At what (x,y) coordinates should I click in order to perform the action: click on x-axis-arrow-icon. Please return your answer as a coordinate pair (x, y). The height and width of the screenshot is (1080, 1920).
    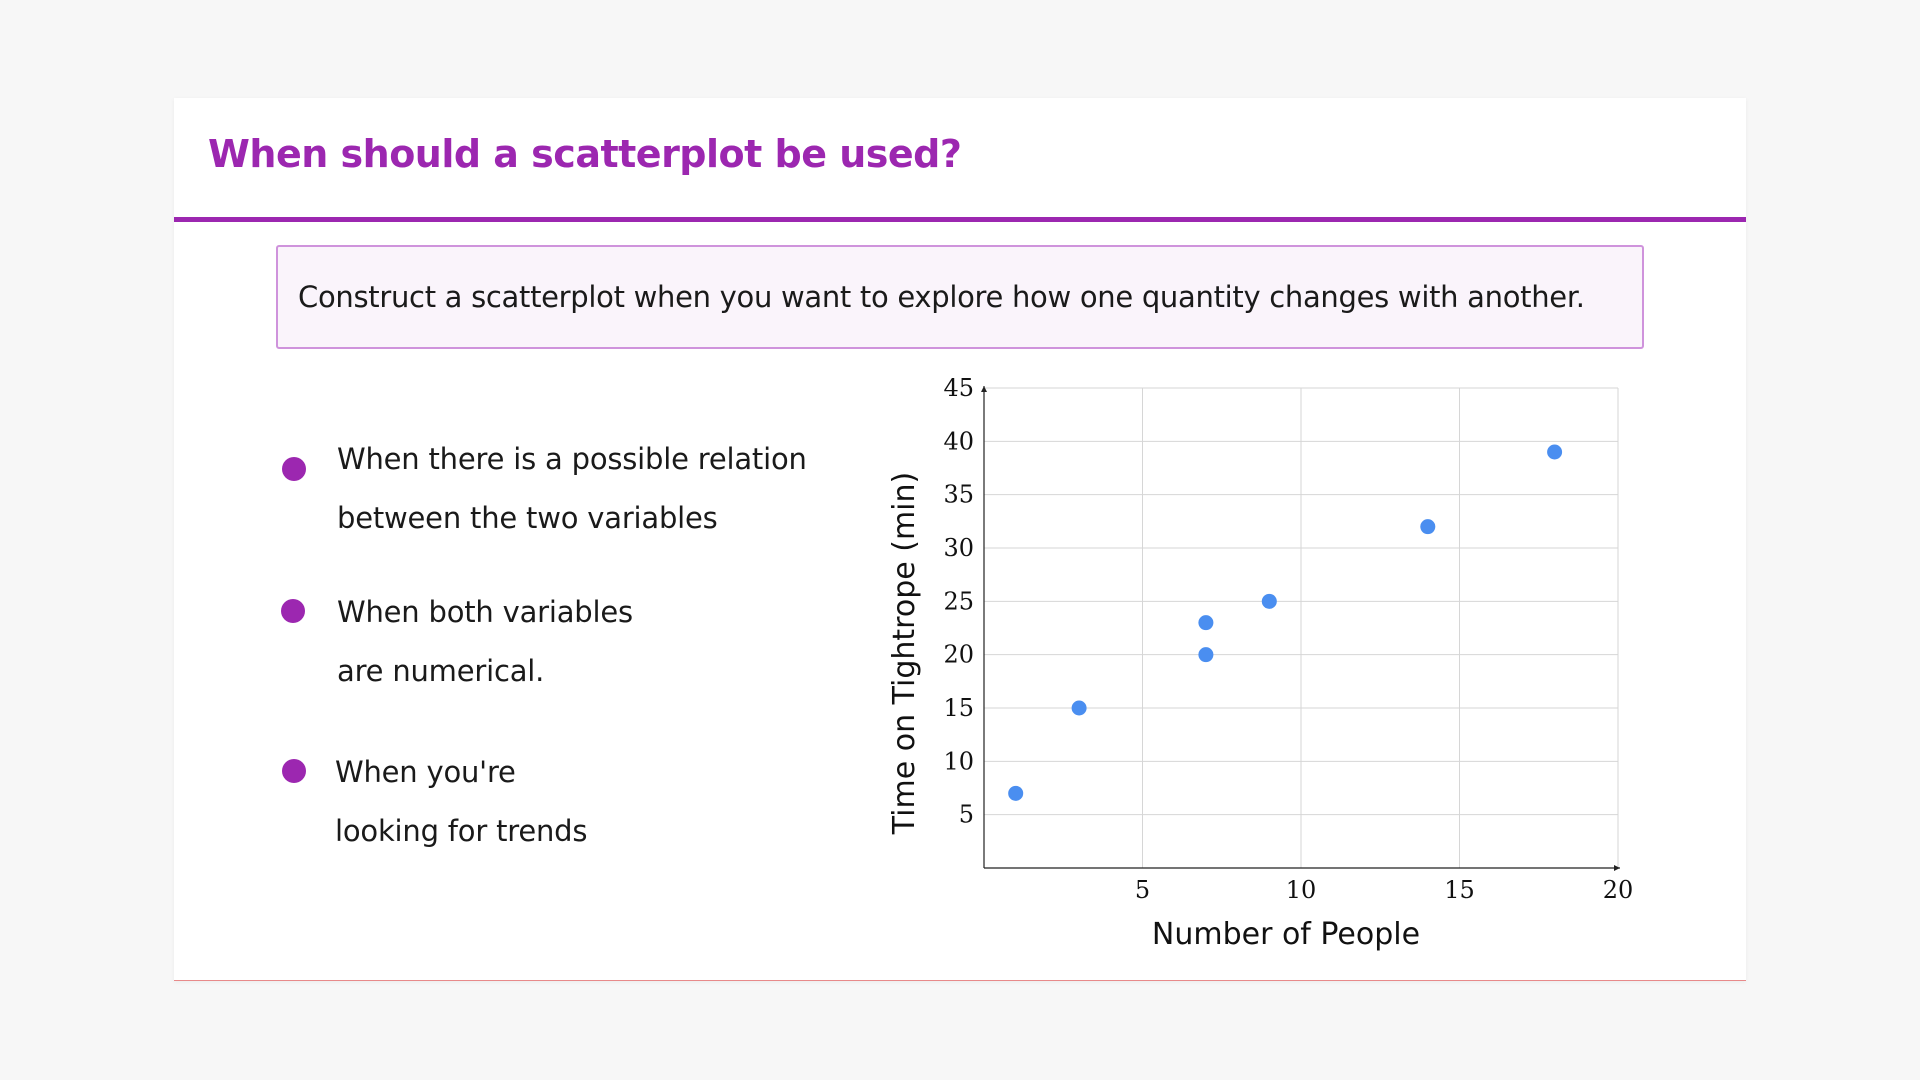
    Looking at the image, I should click on (1617, 868).